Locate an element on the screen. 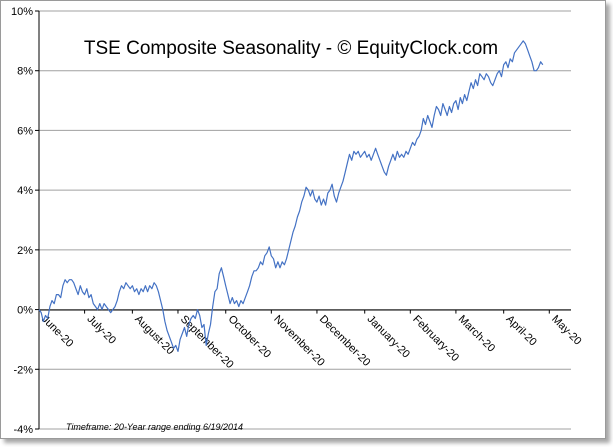  y-tick-label: 4% is located at coordinates (25, 191).